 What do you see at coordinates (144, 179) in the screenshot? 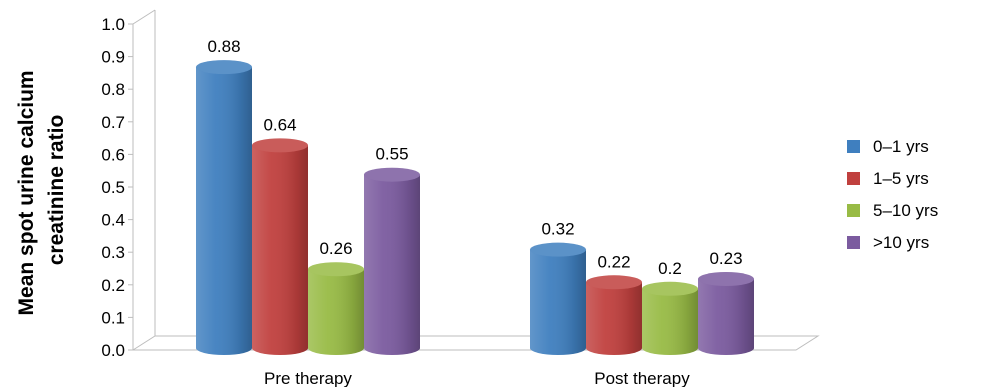
I see `y-axis-line` at bounding box center [144, 179].